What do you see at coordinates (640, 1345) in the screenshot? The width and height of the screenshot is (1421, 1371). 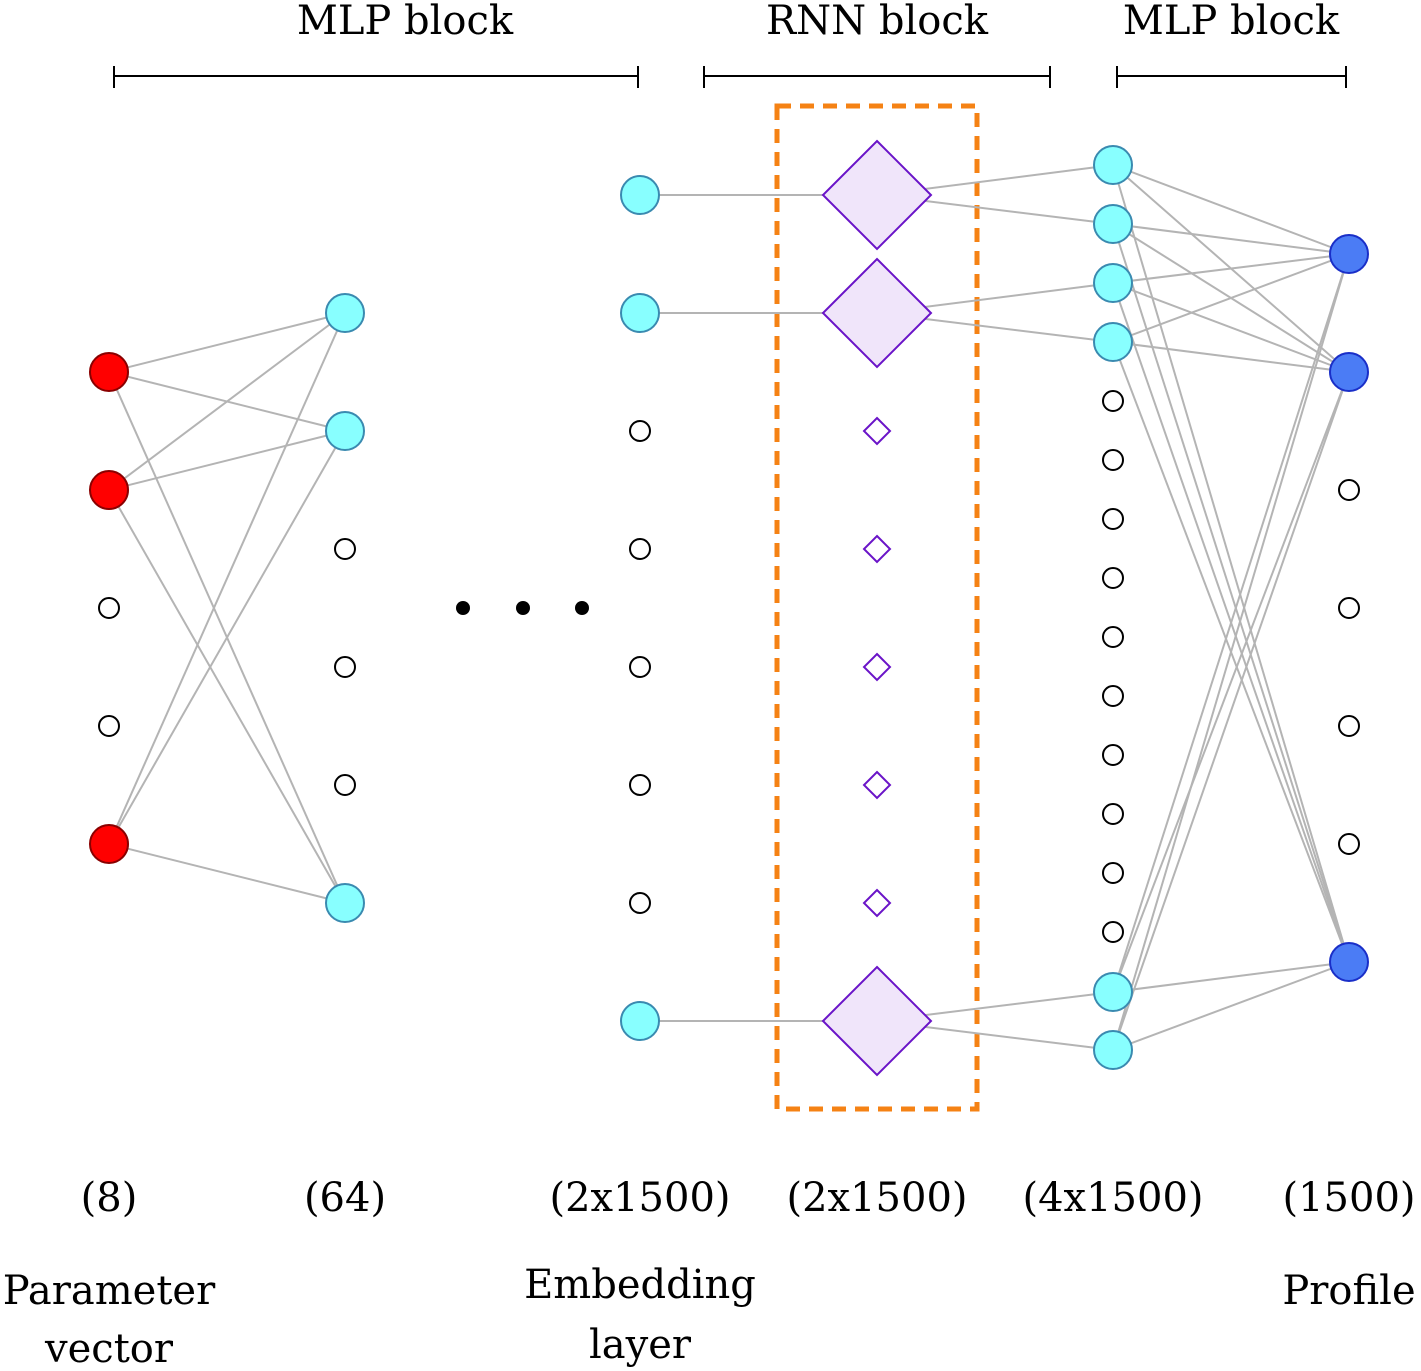 I see `layer-name-embedding-line2: layer` at bounding box center [640, 1345].